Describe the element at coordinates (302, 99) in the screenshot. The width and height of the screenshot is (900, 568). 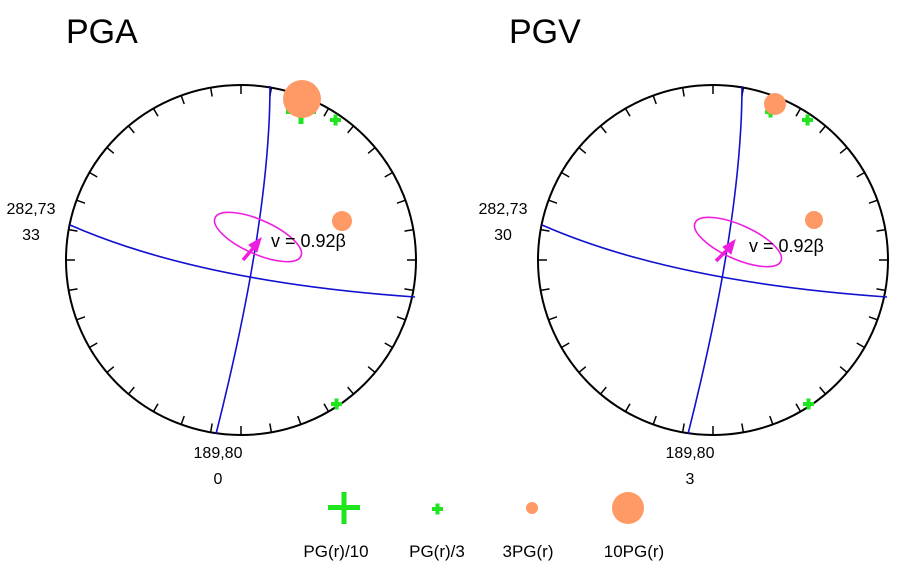
I see `marker-circle-large` at that location.